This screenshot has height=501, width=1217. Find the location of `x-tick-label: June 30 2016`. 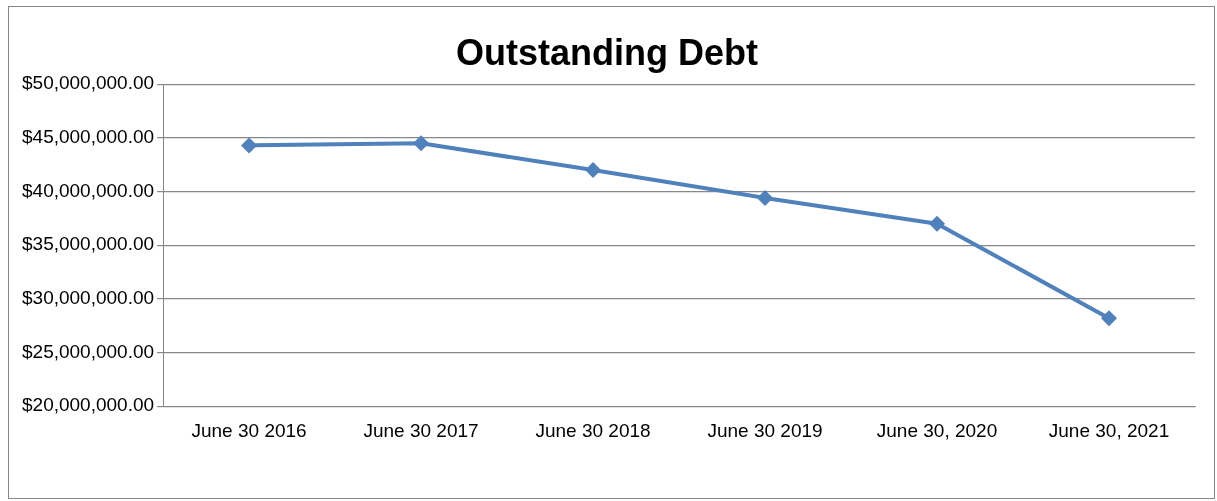

x-tick-label: June 30 2016 is located at coordinates (249, 430).